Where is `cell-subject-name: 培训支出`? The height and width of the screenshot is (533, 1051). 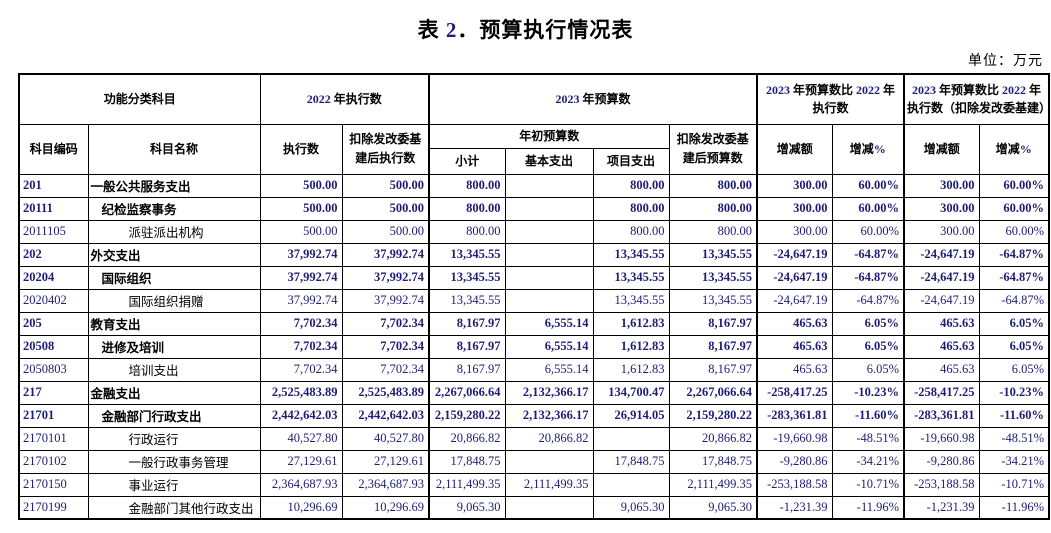
cell-subject-name: 培训支出 is located at coordinates (174, 369).